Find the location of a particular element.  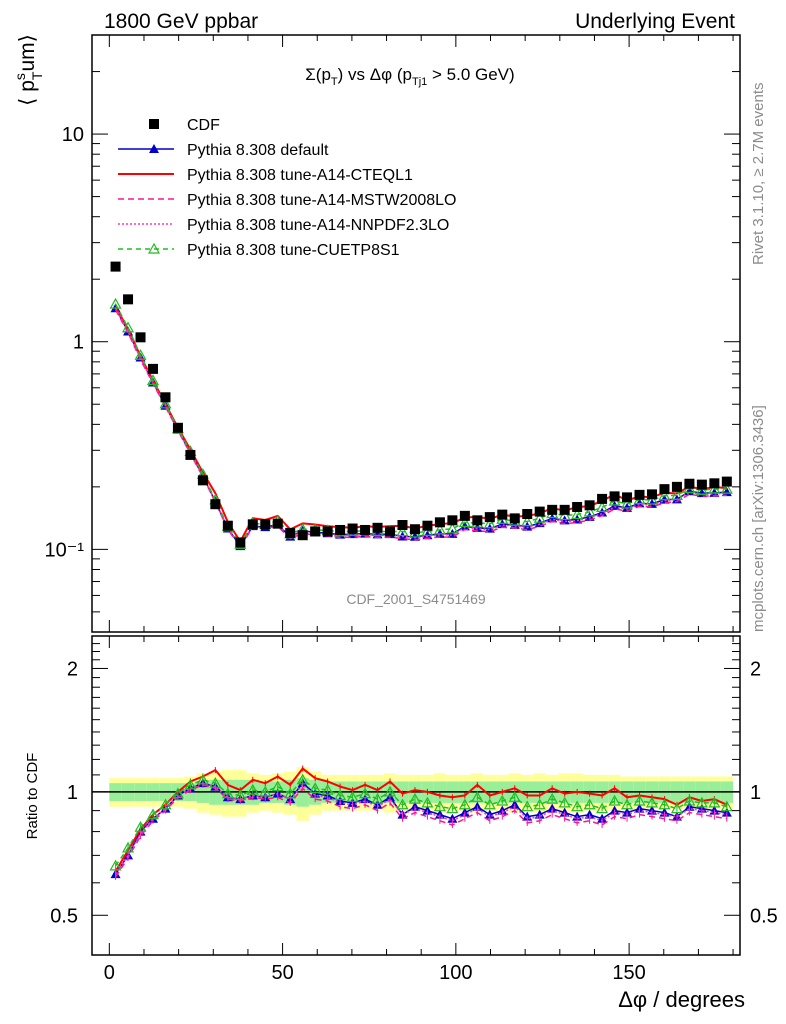

header-left: 1800 GeV ppbar is located at coordinates (181, 21).